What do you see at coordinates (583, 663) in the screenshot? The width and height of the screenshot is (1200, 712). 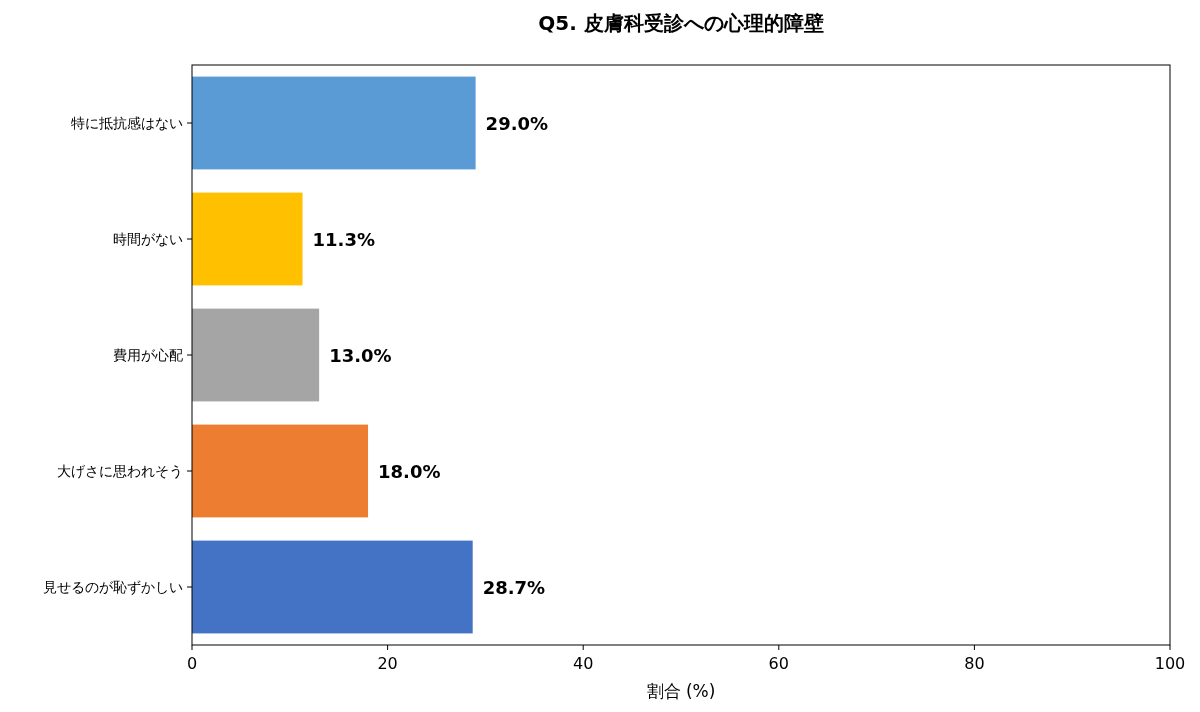 I see `x-tick-label: 40` at bounding box center [583, 663].